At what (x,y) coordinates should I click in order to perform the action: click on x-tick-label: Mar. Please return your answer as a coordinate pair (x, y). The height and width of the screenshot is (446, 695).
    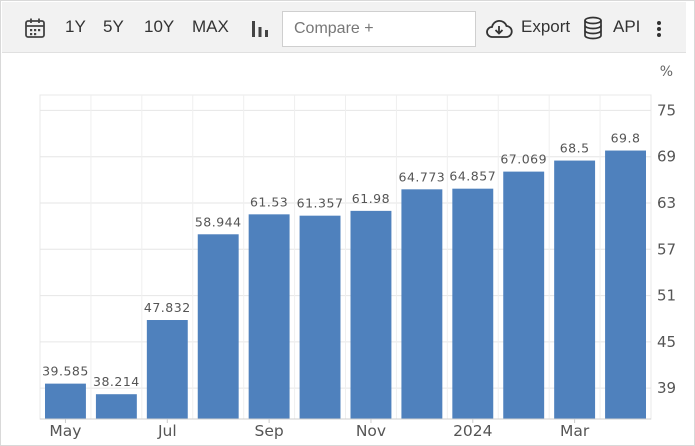
    Looking at the image, I should click on (575, 431).